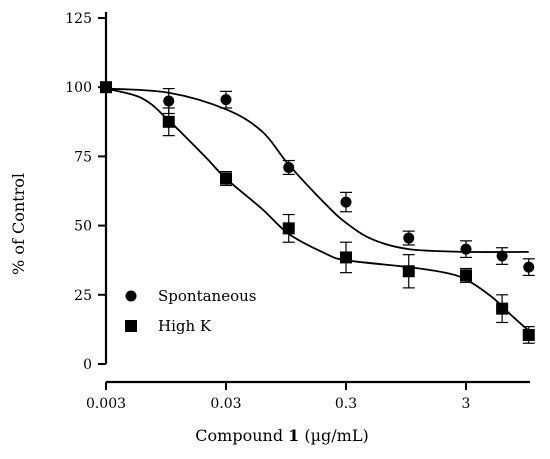 The image size is (550, 459). I want to click on y-tick-label: 25, so click(83, 296).